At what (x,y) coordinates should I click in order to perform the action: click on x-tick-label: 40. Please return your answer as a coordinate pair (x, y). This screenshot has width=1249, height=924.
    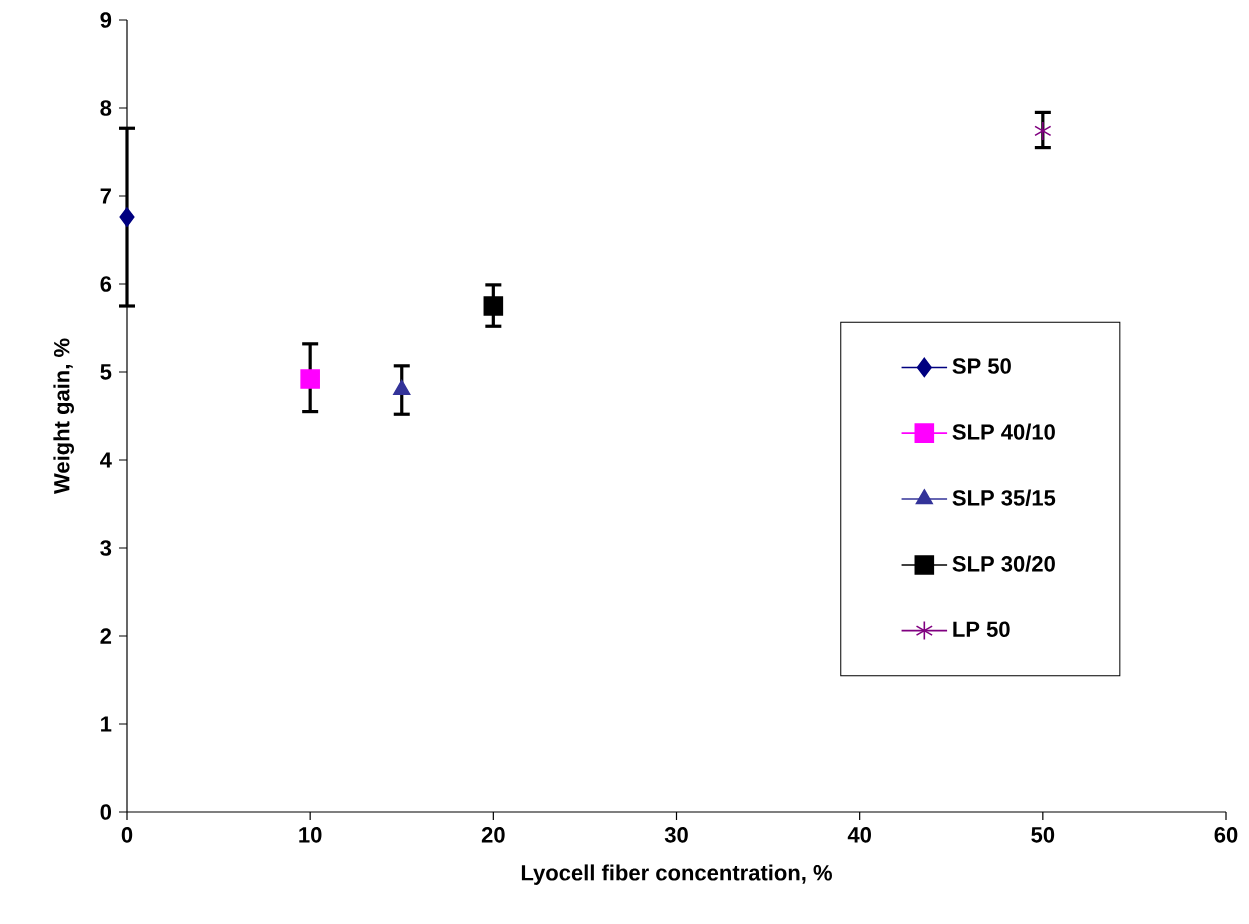
    Looking at the image, I should click on (859, 835).